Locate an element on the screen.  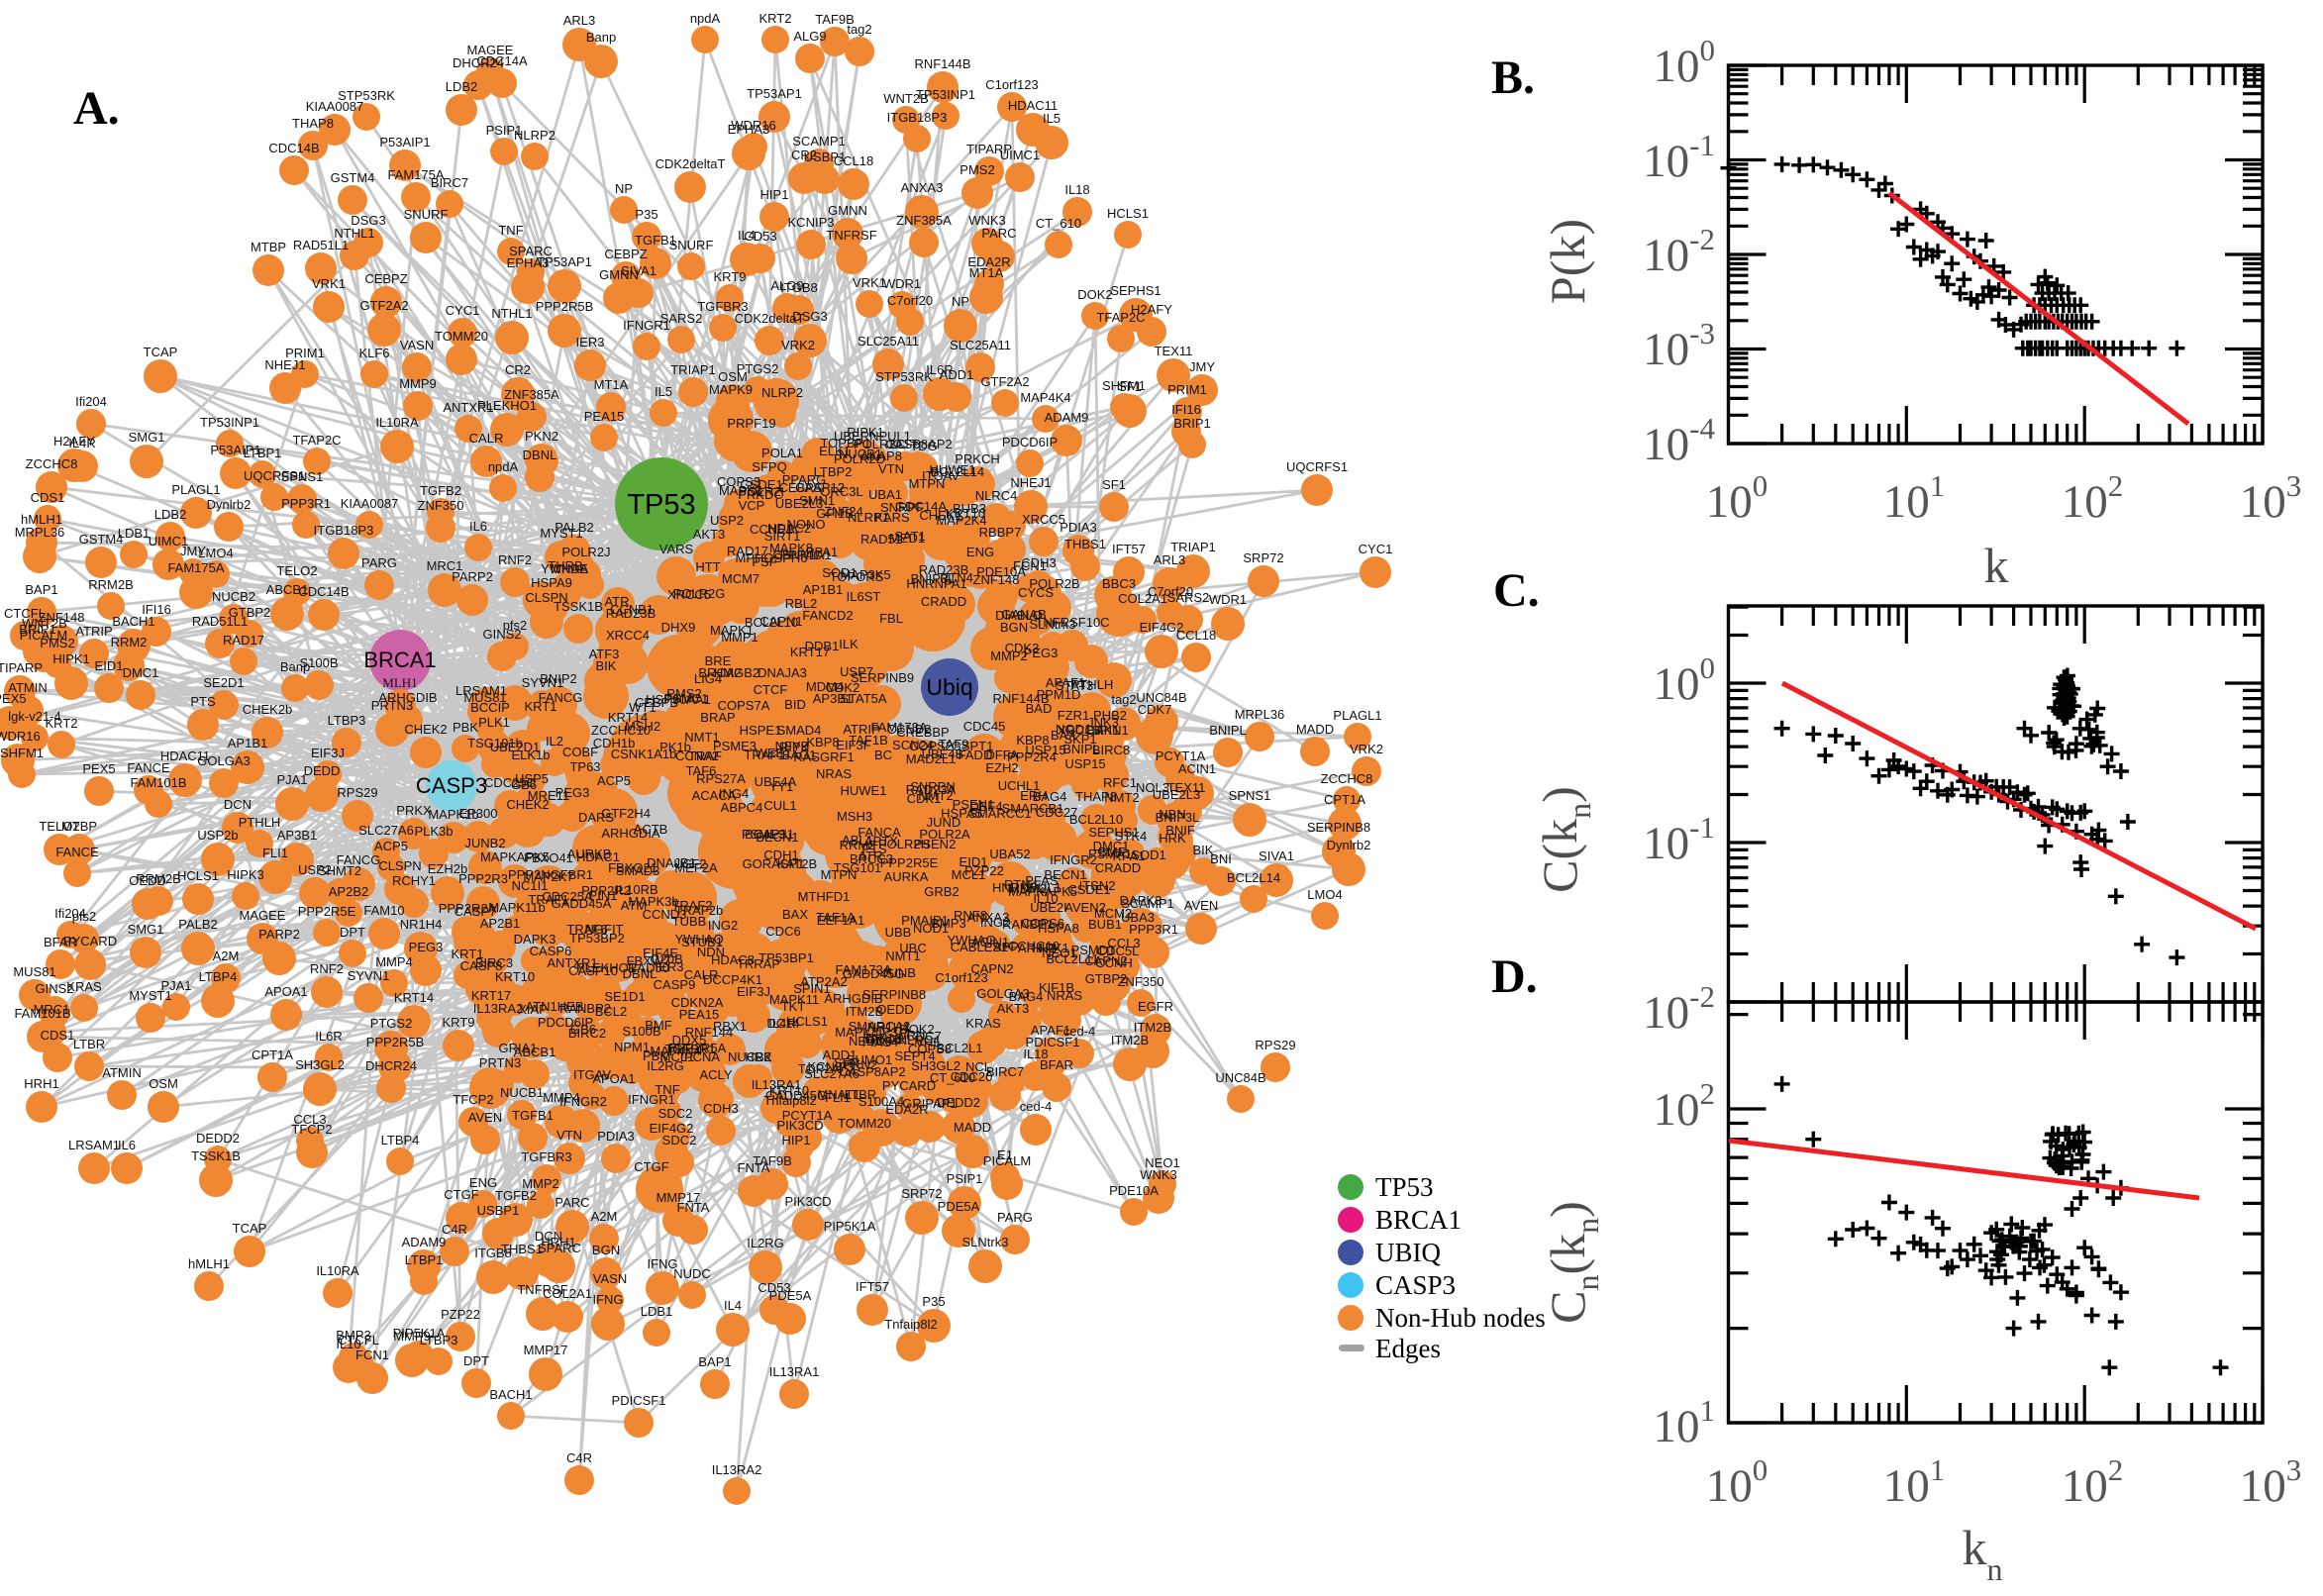
svg-text: HIPK3 is located at coordinates (245, 874).